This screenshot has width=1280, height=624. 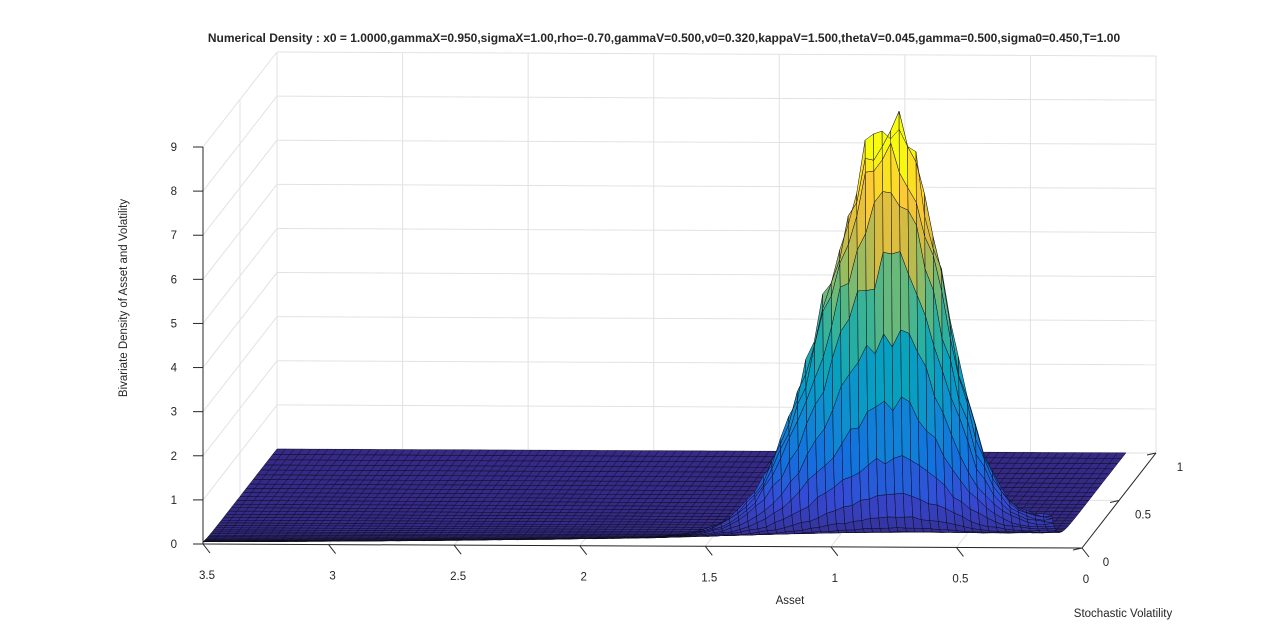 I want to click on z-tick-label: 3, so click(x=174, y=413).